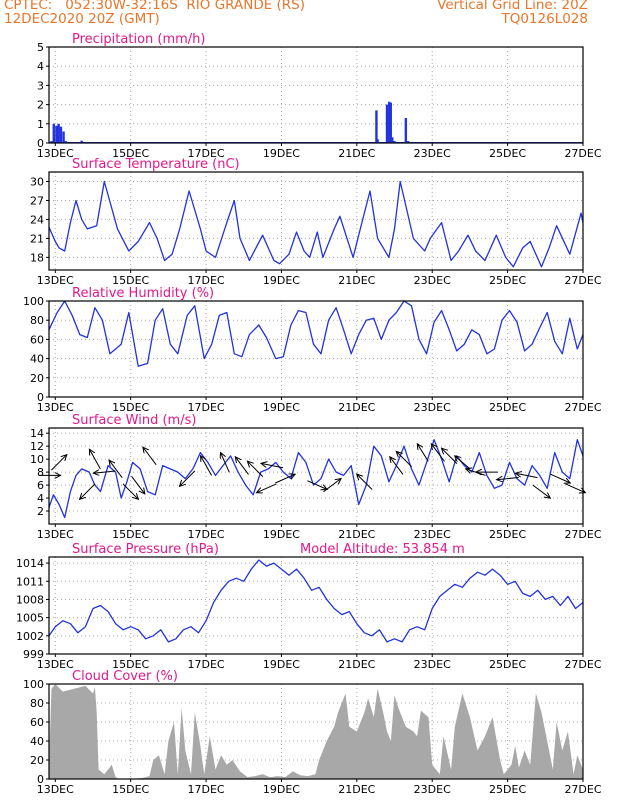  What do you see at coordinates (156, 164) in the screenshot?
I see `panel-title: Surface Temperature (nC)` at bounding box center [156, 164].